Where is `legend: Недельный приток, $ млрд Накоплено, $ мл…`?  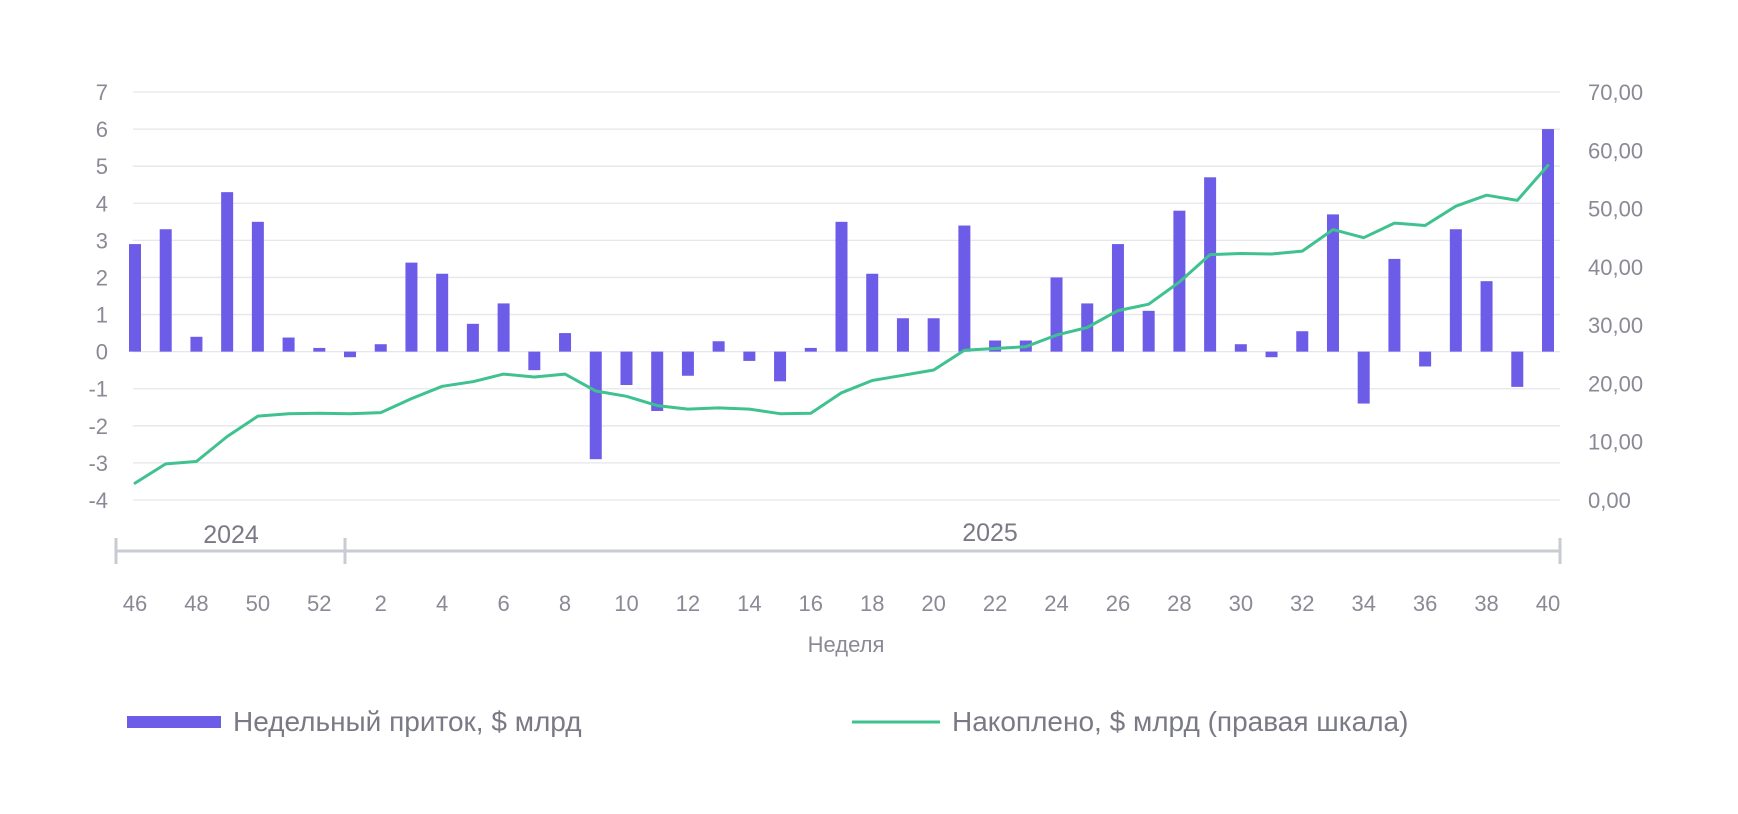 legend: Недельный приток, $ млрд Накоплено, $ мл… is located at coordinates (767, 721).